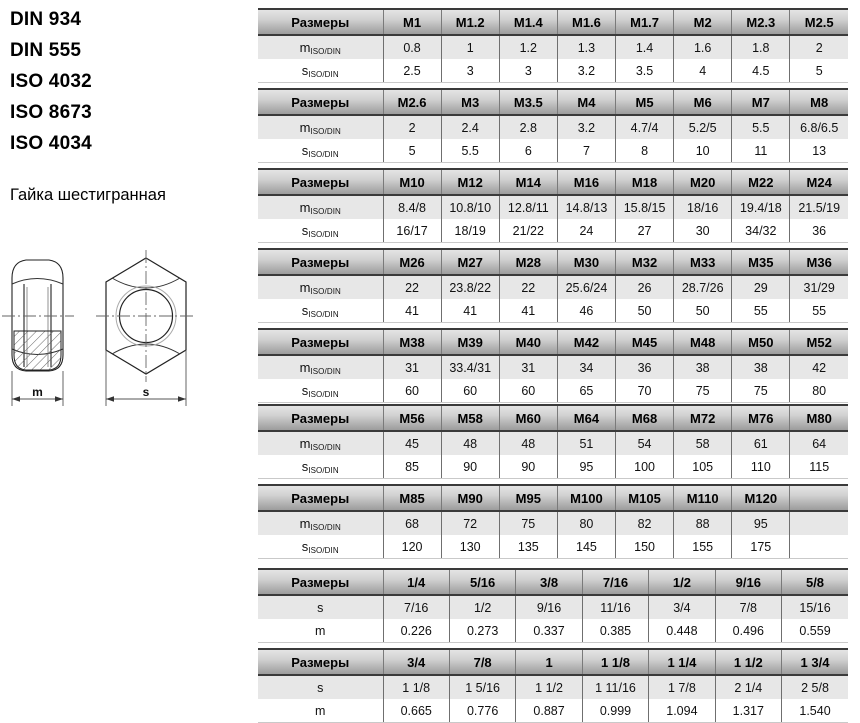 This screenshot has width=860, height=723. I want to click on table-header-row: Размеры M38 M39 M40 M42 M45 M48 M50 M52, so click(553, 342).